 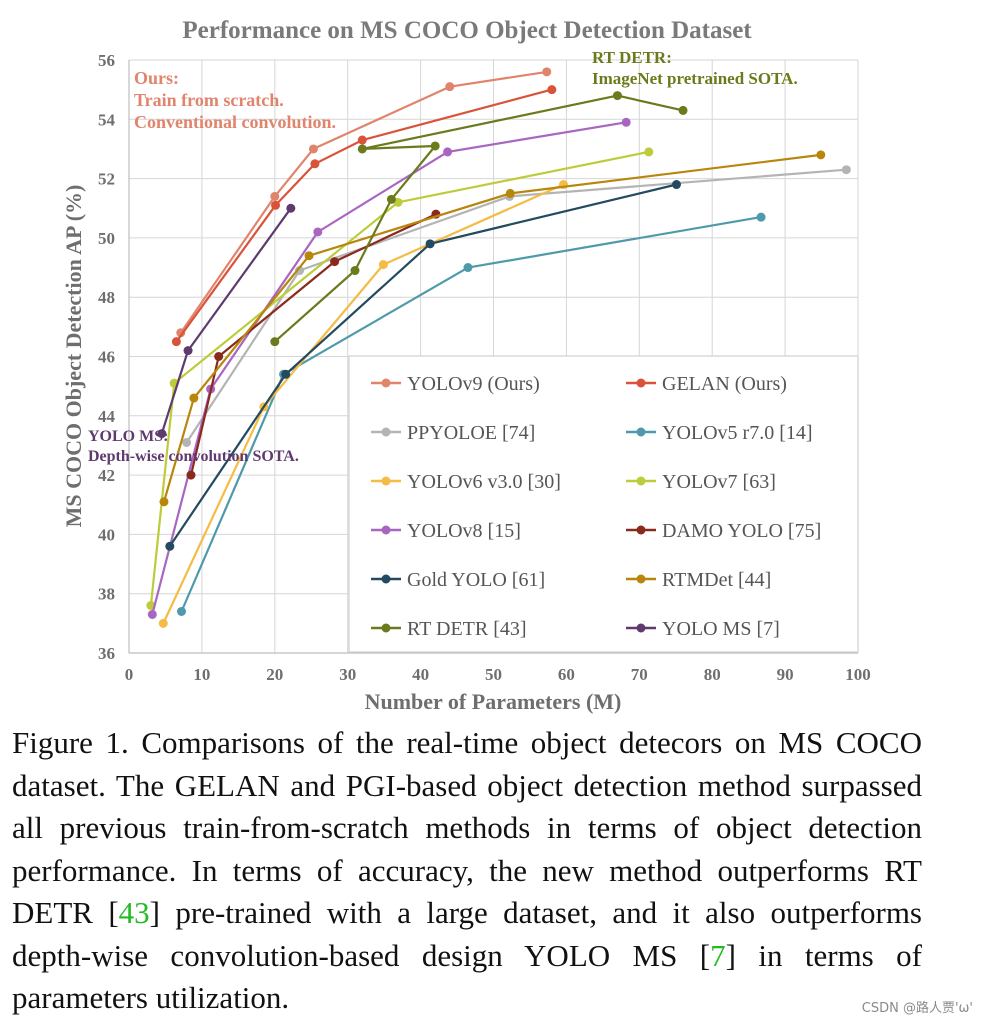 I want to click on legend-item-damo-yolo-75: DAMO YOLO [75], so click(x=723, y=531).